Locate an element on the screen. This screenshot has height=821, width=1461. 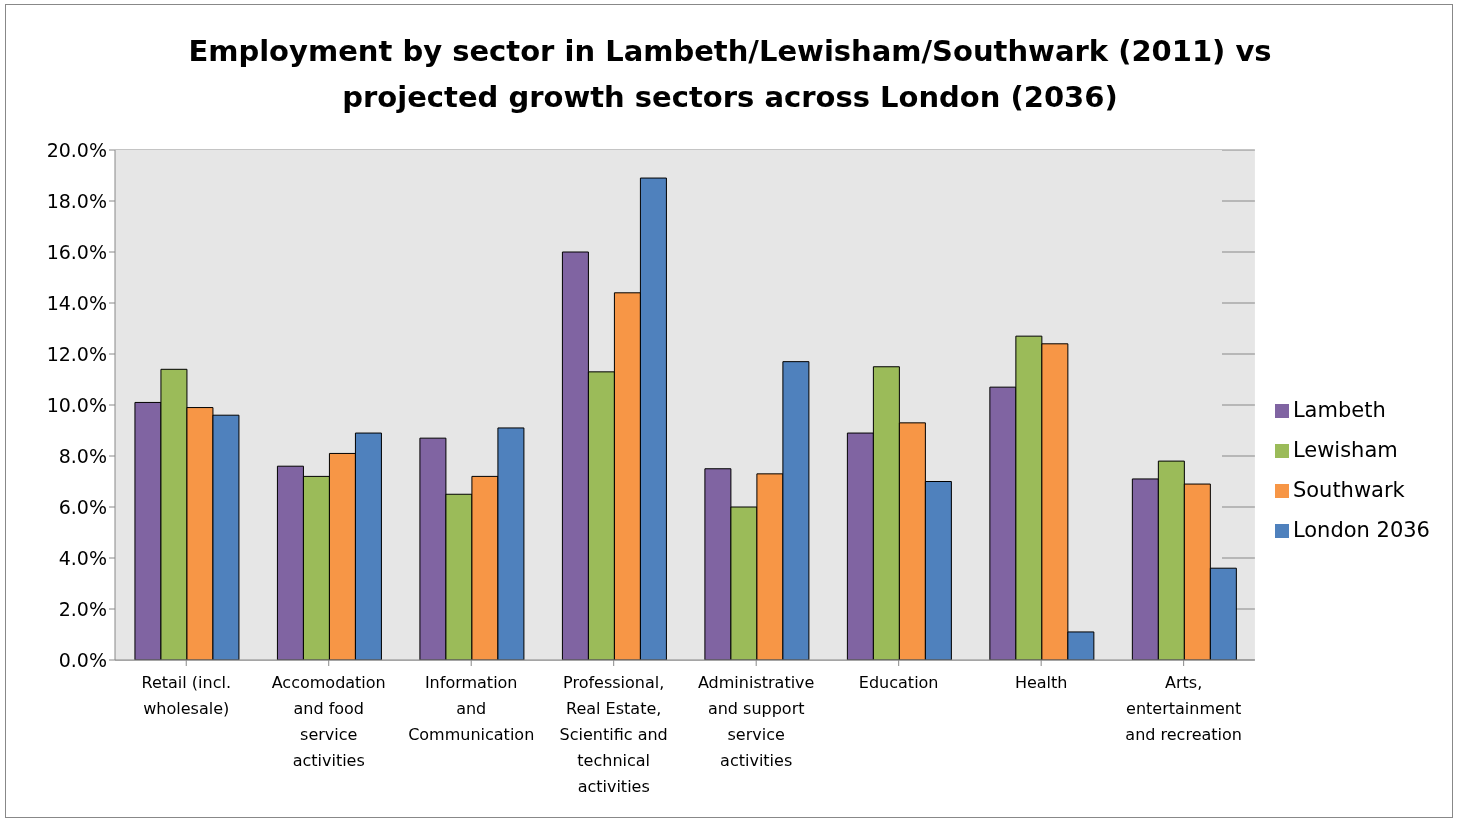
y-tick-label: 14.0% is located at coordinates (76, 302).